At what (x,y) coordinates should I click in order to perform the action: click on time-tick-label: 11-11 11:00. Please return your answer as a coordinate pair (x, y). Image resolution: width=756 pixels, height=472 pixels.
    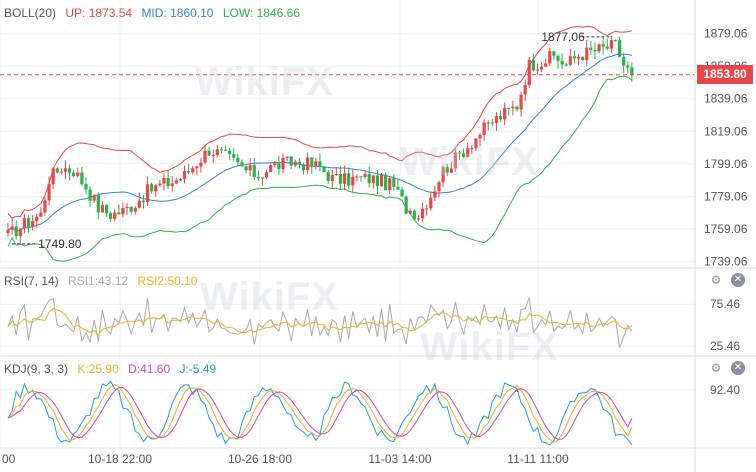
    Looking at the image, I should click on (538, 459).